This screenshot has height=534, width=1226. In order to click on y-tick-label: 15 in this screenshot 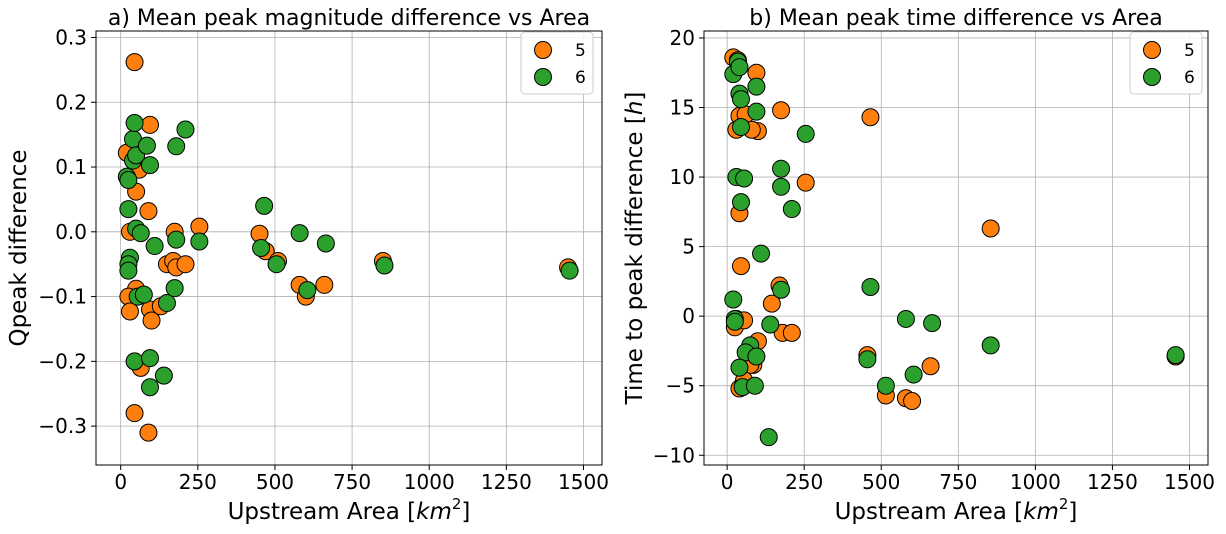, I will do `click(682, 108)`.